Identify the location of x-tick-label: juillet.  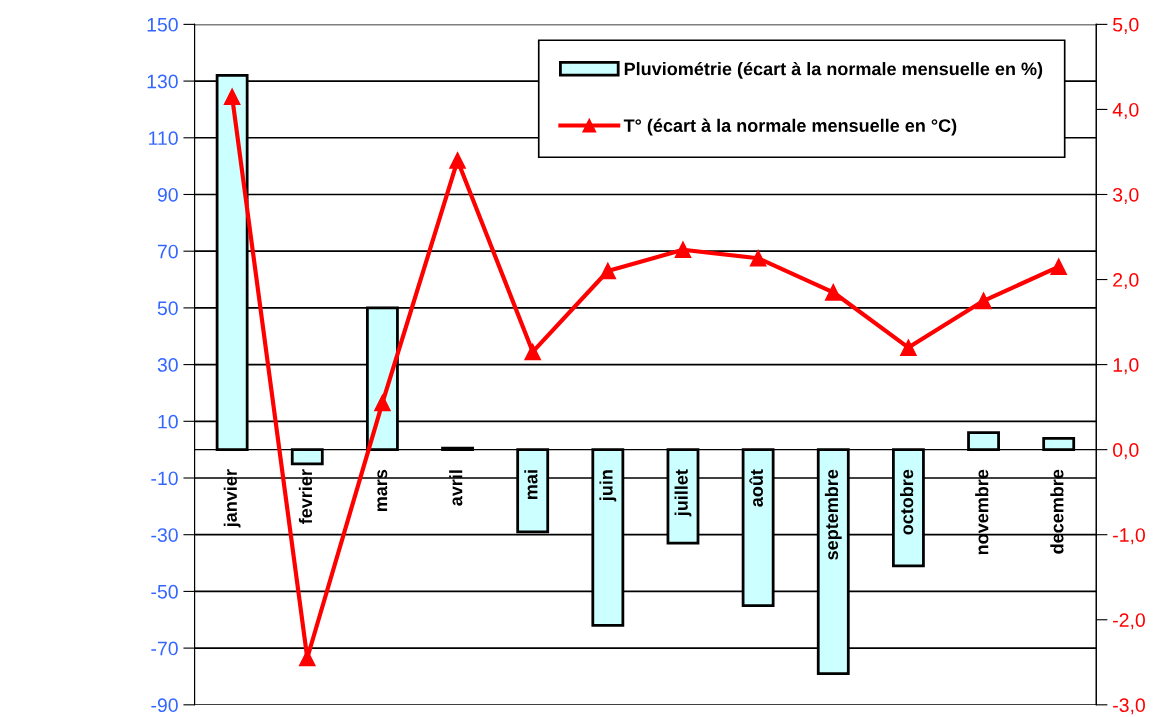
(683, 493).